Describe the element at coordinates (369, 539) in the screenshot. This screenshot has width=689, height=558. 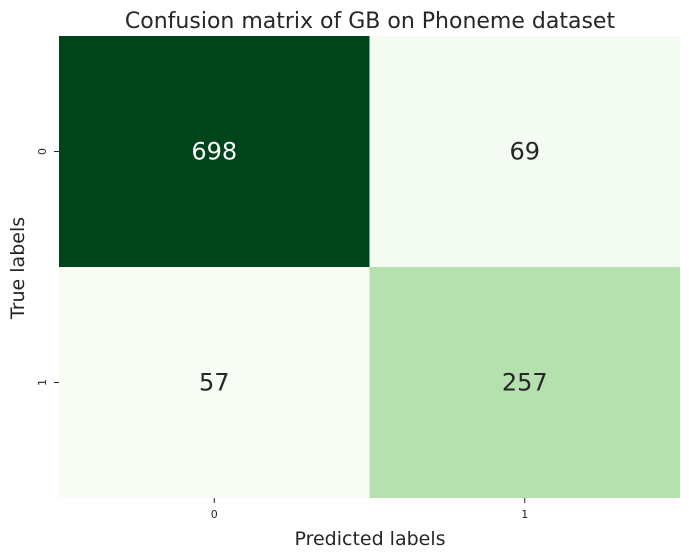
I see `x-axis-label: Predicted labels` at that location.